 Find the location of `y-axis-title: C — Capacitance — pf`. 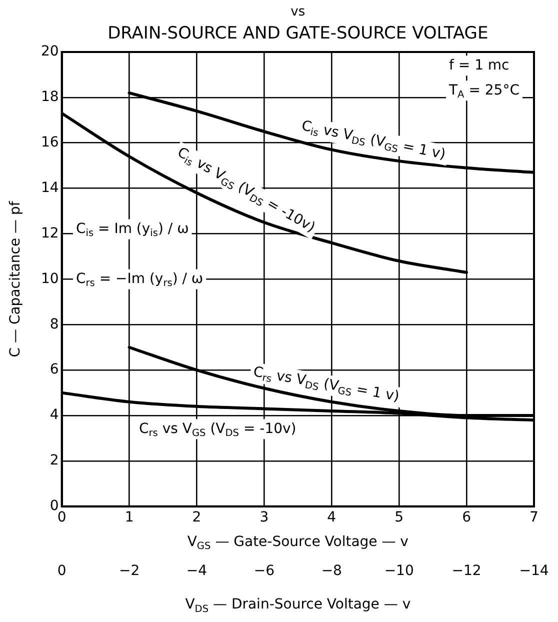

y-axis-title: C — Capacitance — pf is located at coordinates (16, 279).